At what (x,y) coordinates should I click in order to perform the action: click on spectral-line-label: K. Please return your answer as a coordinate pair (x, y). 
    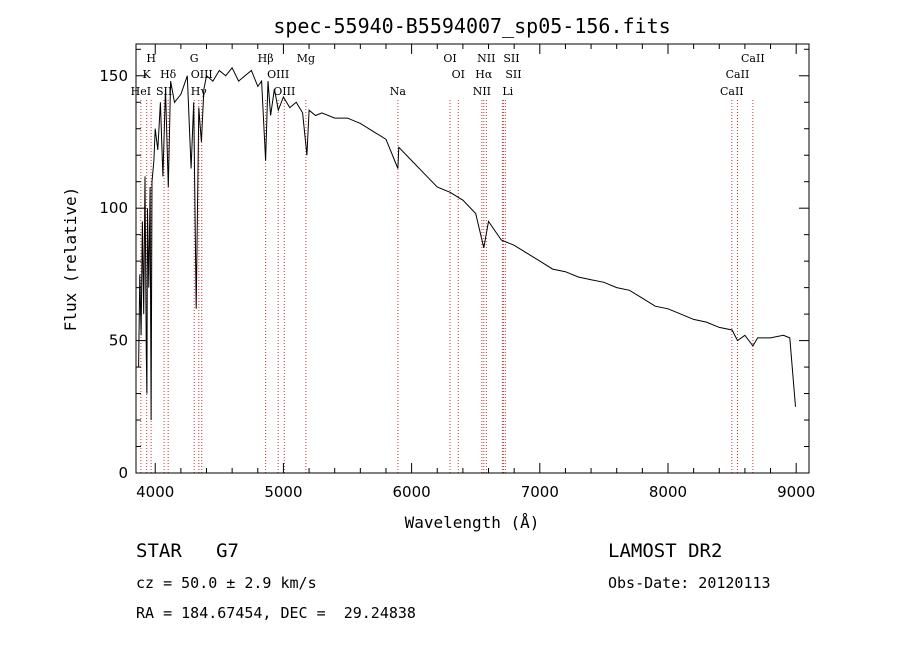
    Looking at the image, I should click on (147, 74).